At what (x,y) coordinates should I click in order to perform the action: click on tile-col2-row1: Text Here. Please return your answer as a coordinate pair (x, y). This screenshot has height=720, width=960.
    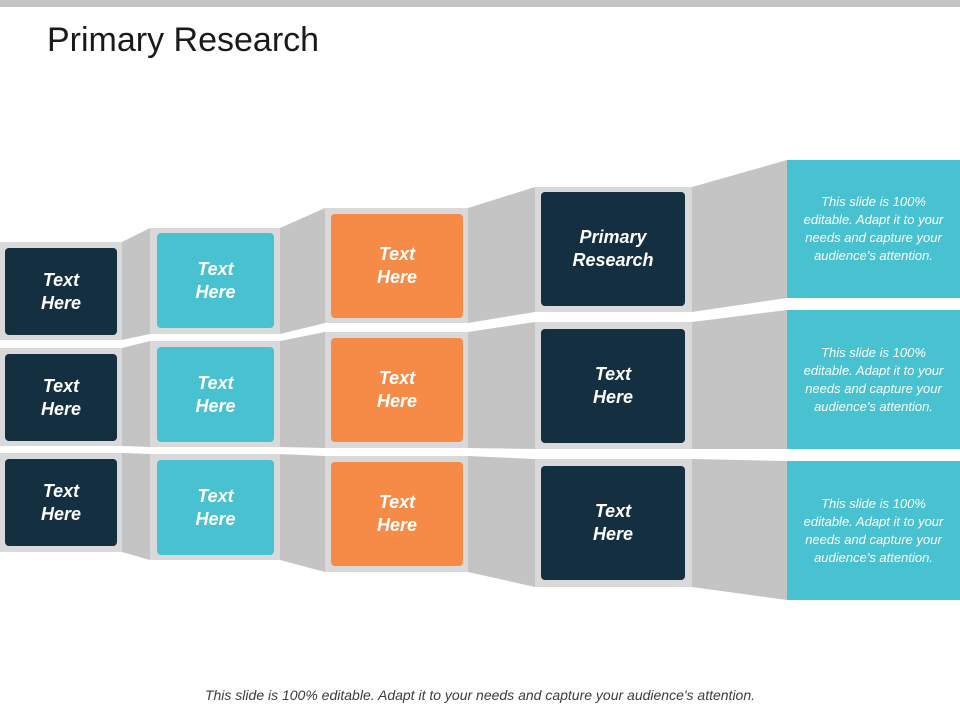
    Looking at the image, I should click on (215, 280).